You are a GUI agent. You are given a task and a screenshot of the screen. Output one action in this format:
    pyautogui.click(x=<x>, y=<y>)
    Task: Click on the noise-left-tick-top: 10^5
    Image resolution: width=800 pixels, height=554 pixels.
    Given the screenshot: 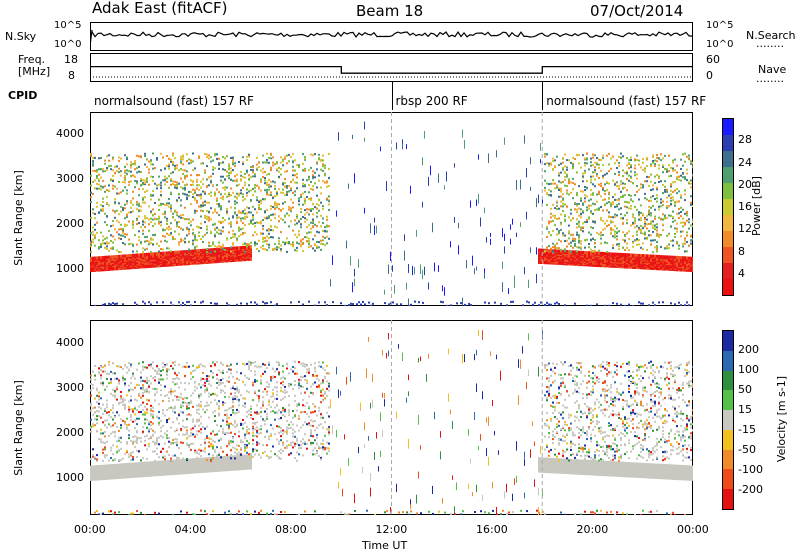 What is the action you would take?
    pyautogui.click(x=68, y=25)
    